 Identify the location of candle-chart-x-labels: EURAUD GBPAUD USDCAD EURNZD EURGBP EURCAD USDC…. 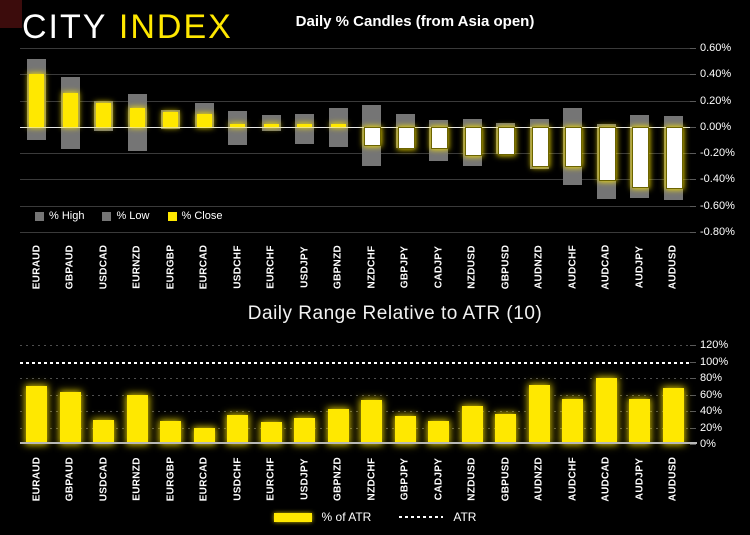
(355, 267).